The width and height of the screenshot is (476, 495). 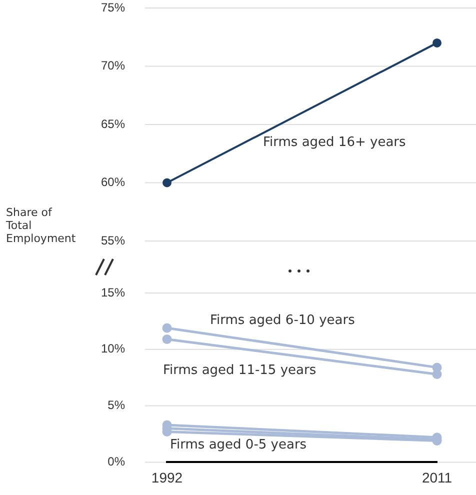 I want to click on y-tick-label: 60%, so click(x=113, y=182).